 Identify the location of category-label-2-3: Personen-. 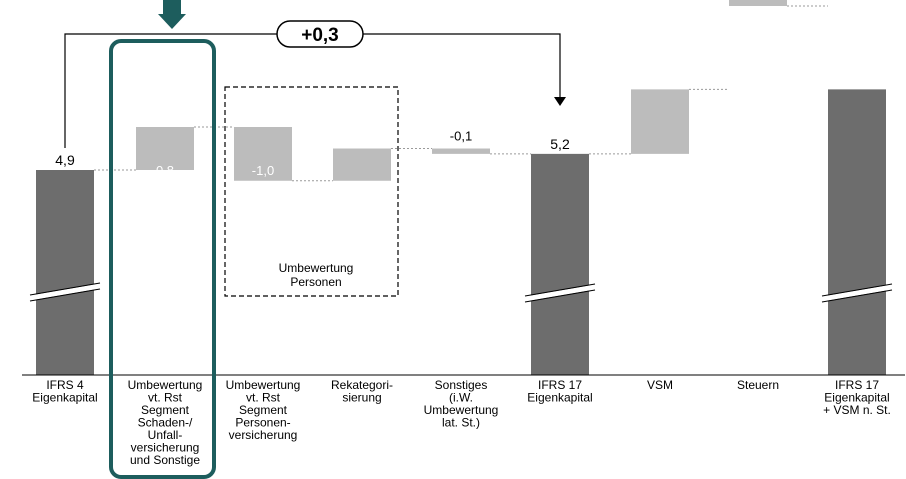
(262, 423).